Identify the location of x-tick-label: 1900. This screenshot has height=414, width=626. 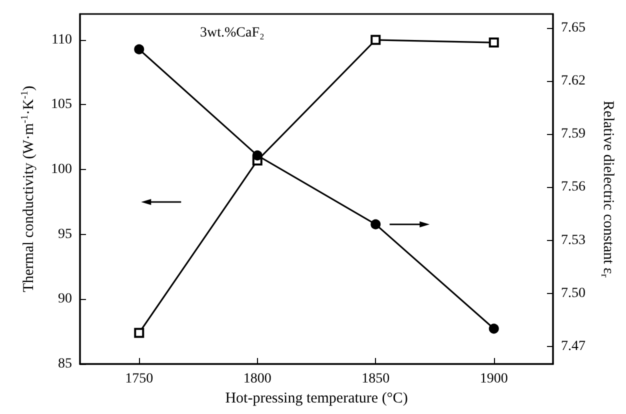
(494, 379).